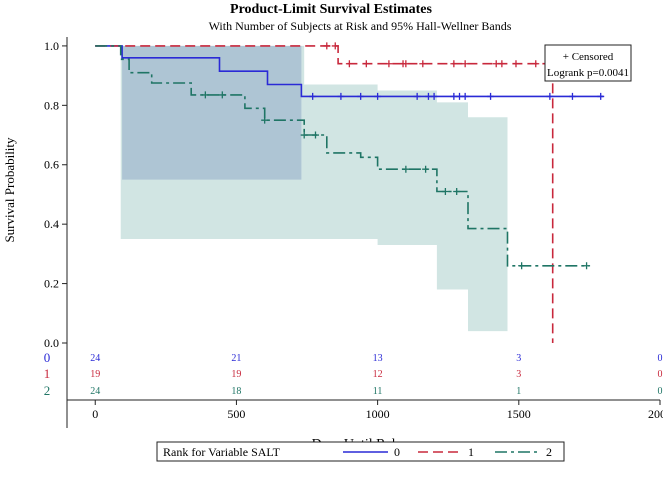 The image size is (663, 498). I want to click on at-risk-count: 1, so click(518, 391).